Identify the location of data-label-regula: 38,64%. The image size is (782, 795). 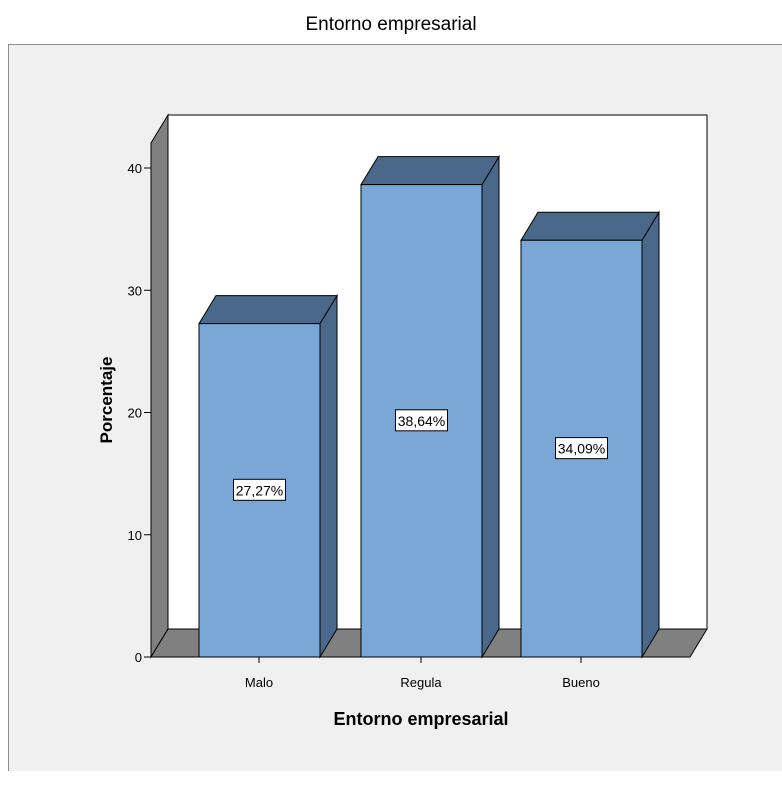
(421, 420).